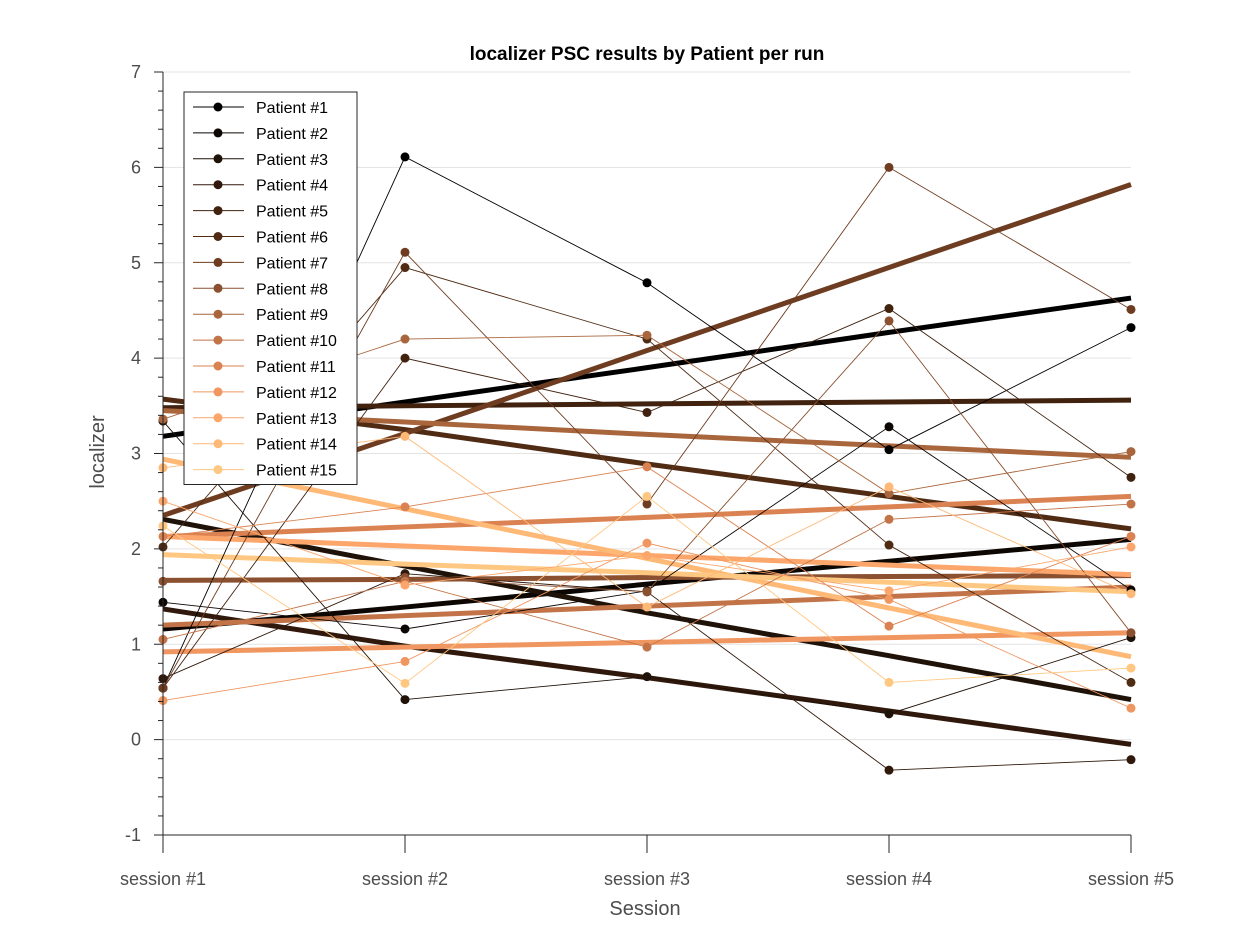  Describe the element at coordinates (296, 393) in the screenshot. I see `legend-label: Patient #12` at that location.